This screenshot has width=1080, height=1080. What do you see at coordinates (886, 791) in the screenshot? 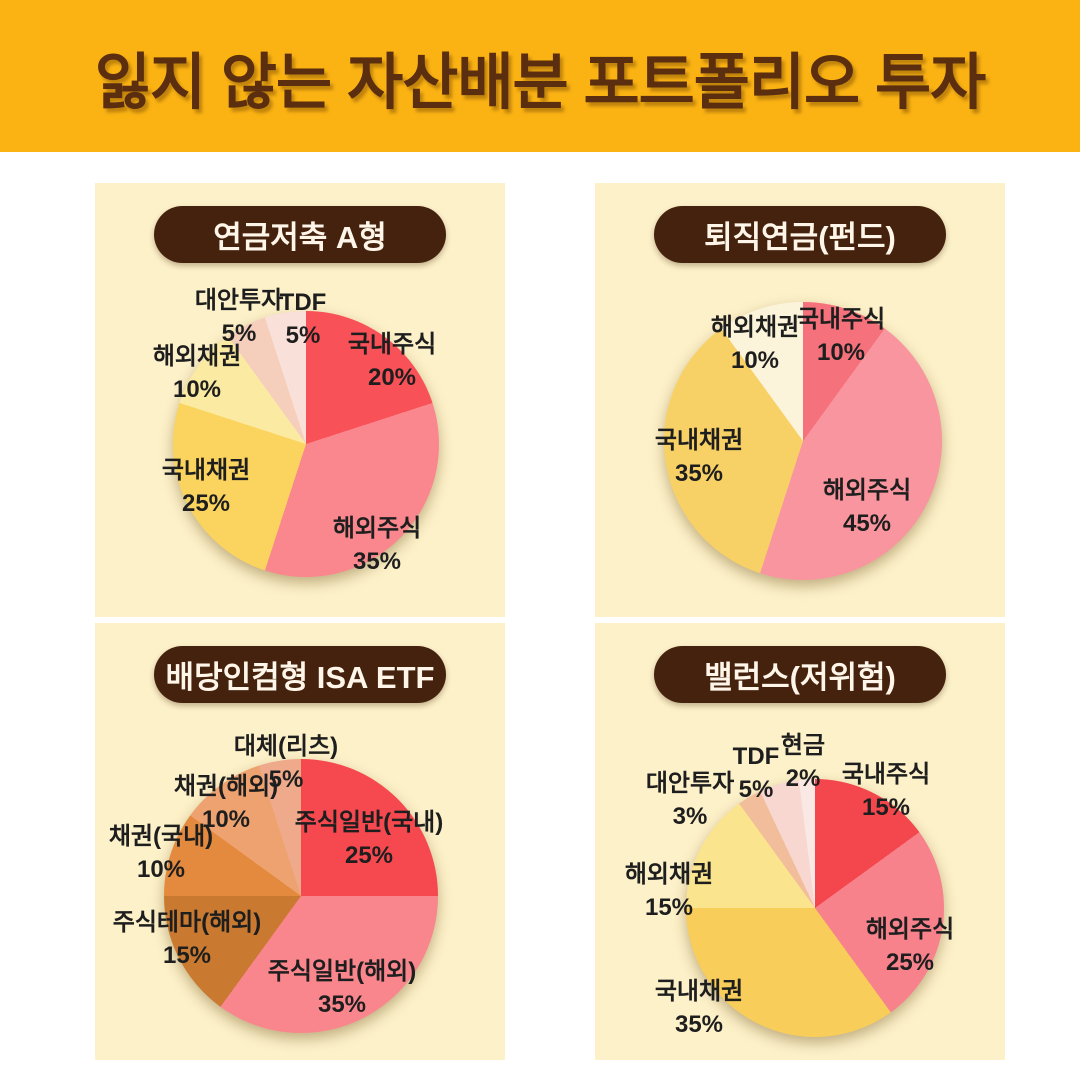
I see `slice-label: 국내주식 15%` at bounding box center [886, 791].